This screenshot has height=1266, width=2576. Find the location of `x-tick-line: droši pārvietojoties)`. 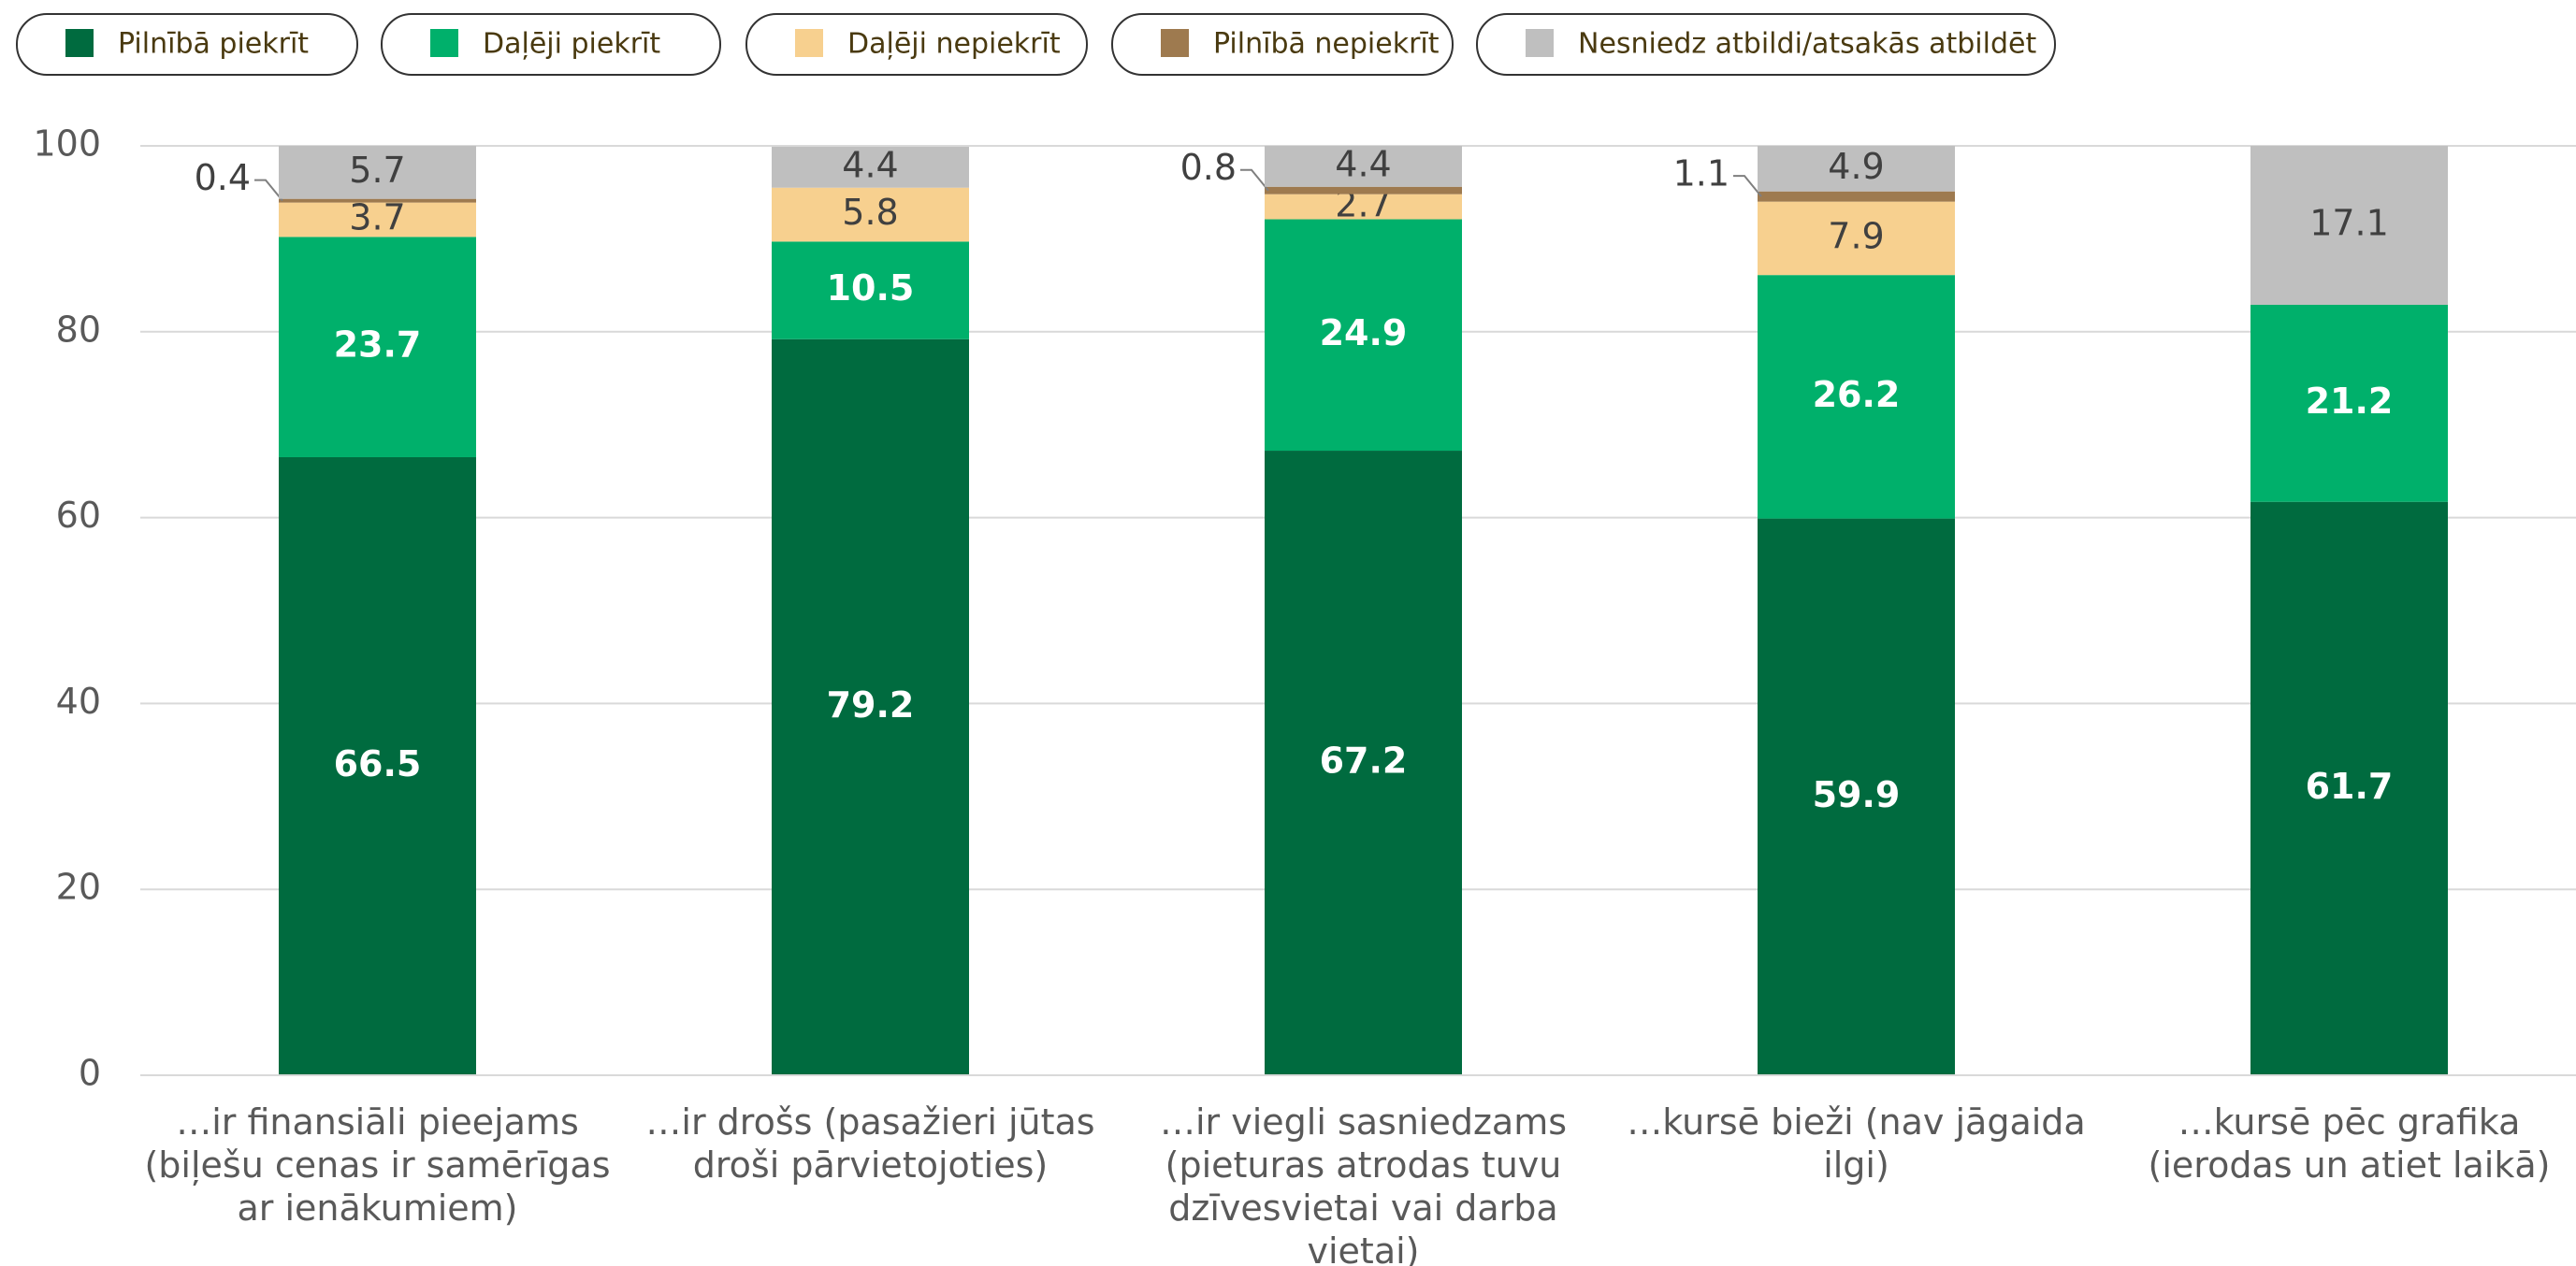

x-tick-line: droši pārvietojoties) is located at coordinates (871, 1165).